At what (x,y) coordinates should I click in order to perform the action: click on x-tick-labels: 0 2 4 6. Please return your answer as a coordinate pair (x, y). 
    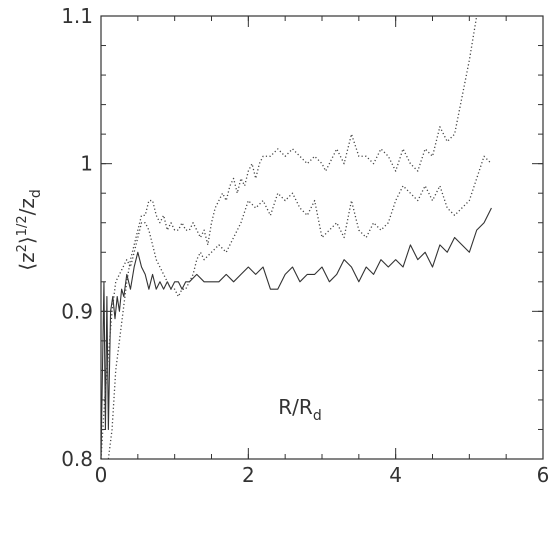
    Looking at the image, I should click on (322, 475).